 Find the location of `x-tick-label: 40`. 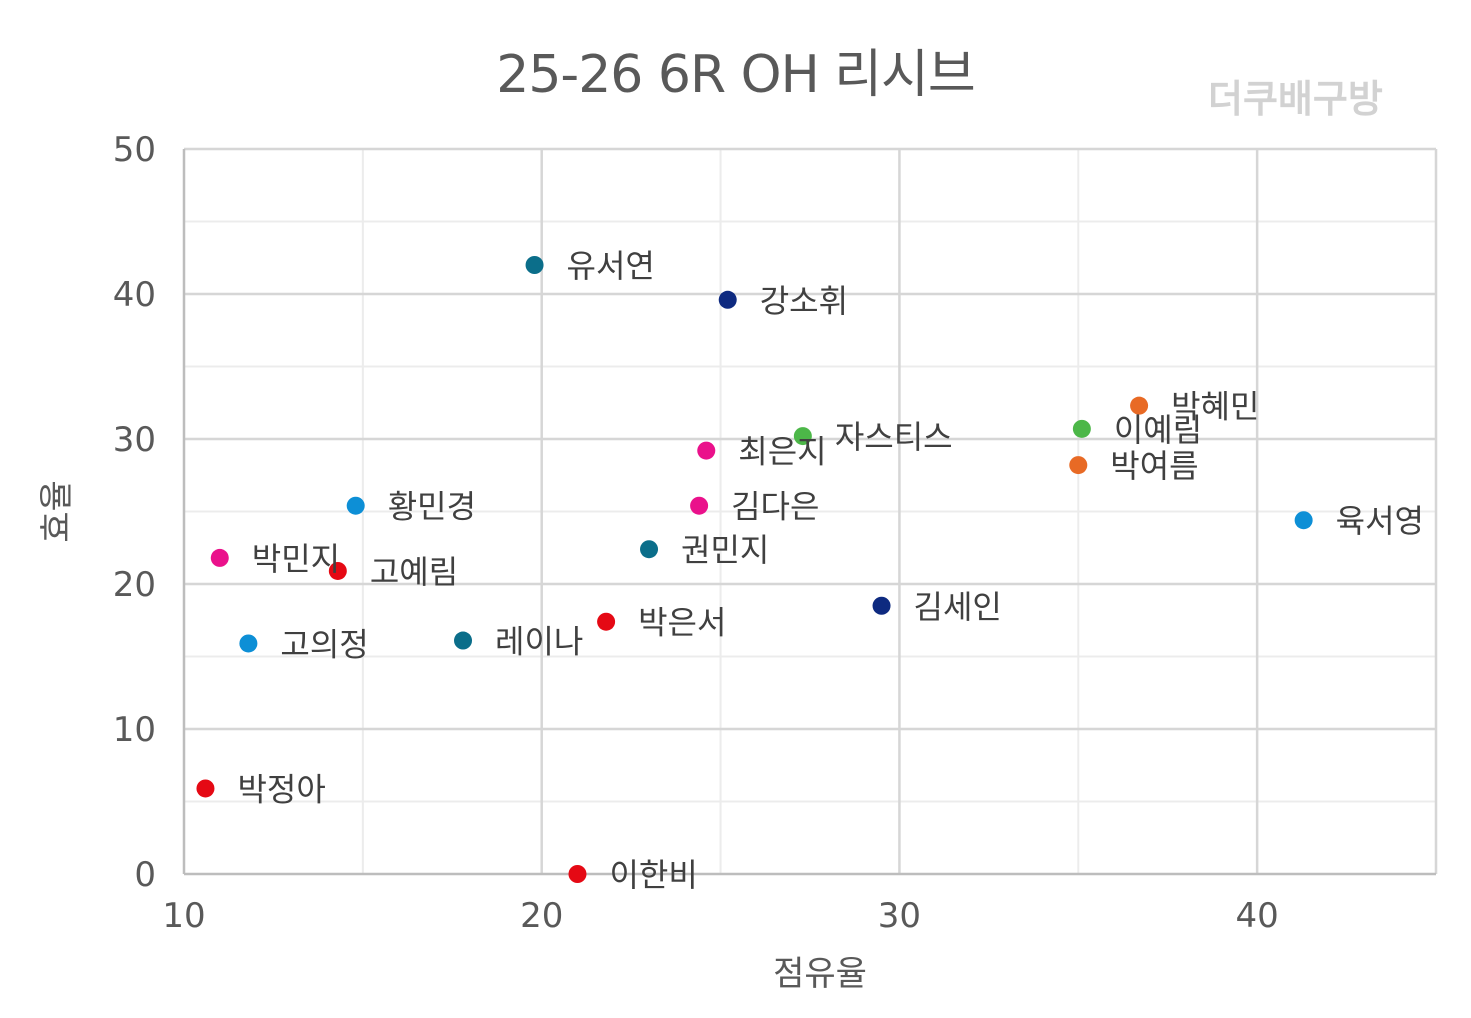

x-tick-label: 40 is located at coordinates (1257, 916).